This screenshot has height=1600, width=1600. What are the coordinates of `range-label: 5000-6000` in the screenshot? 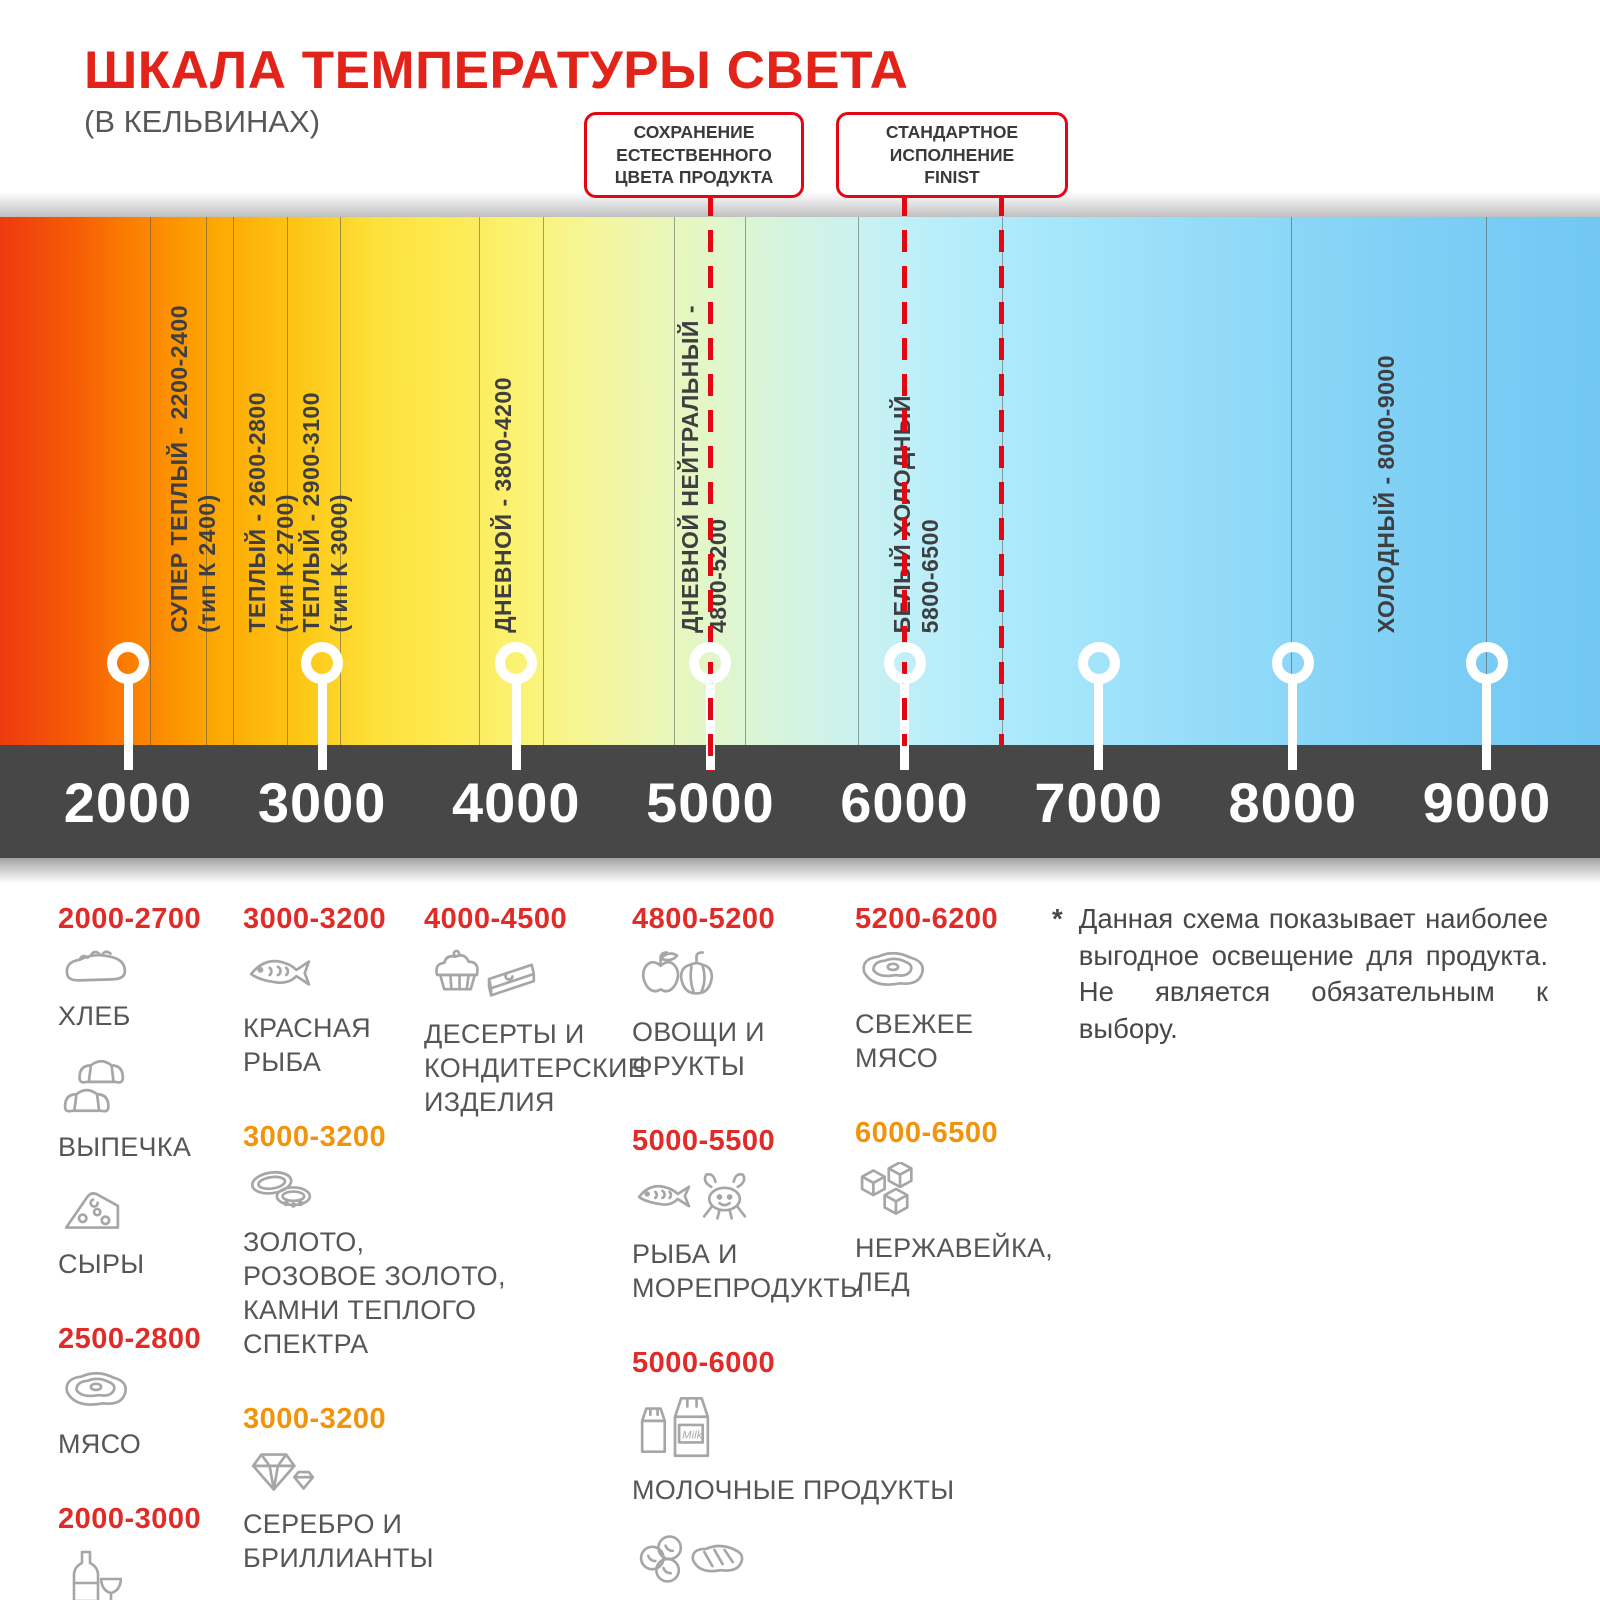 It's located at (704, 1363).